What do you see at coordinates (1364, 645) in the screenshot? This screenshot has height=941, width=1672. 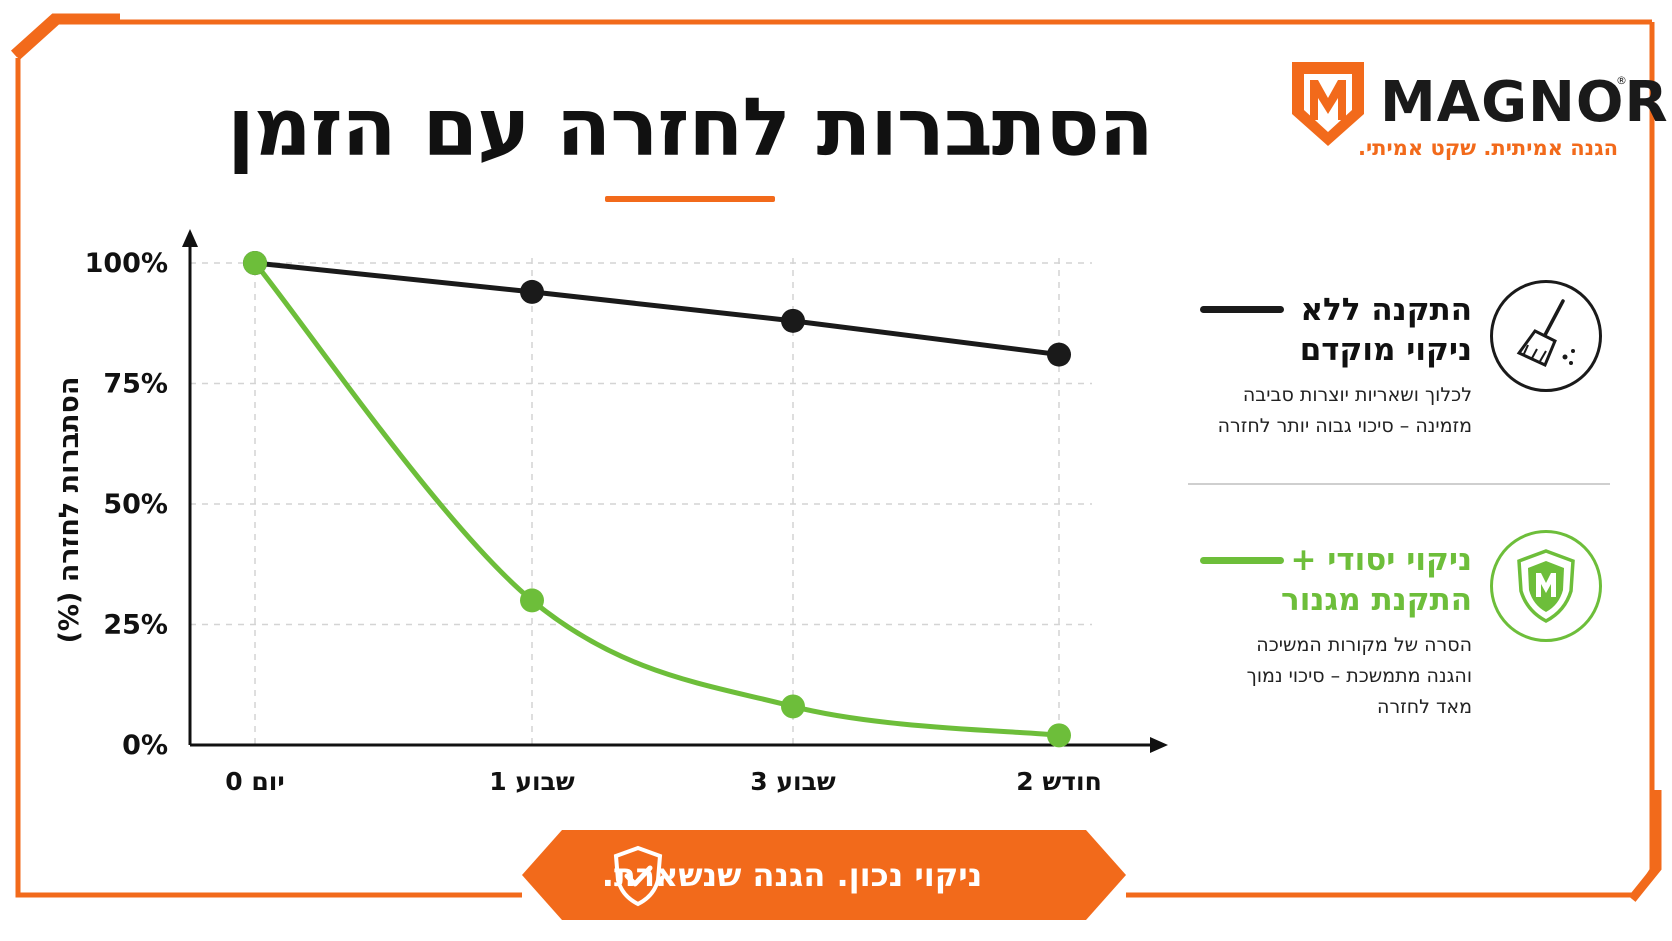 I see `legend-desc-2-line1: הסרה של מקורות המשיכה` at bounding box center [1364, 645].